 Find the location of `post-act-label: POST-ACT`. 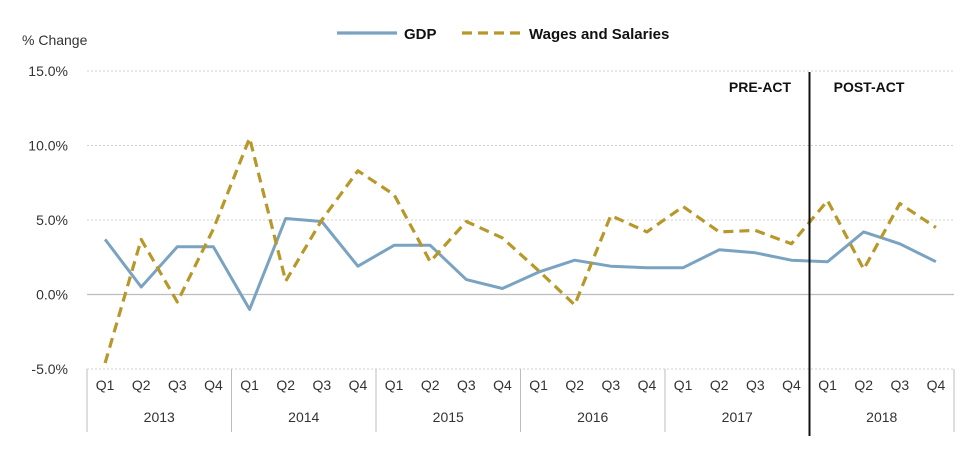

post-act-label: POST-ACT is located at coordinates (869, 87).